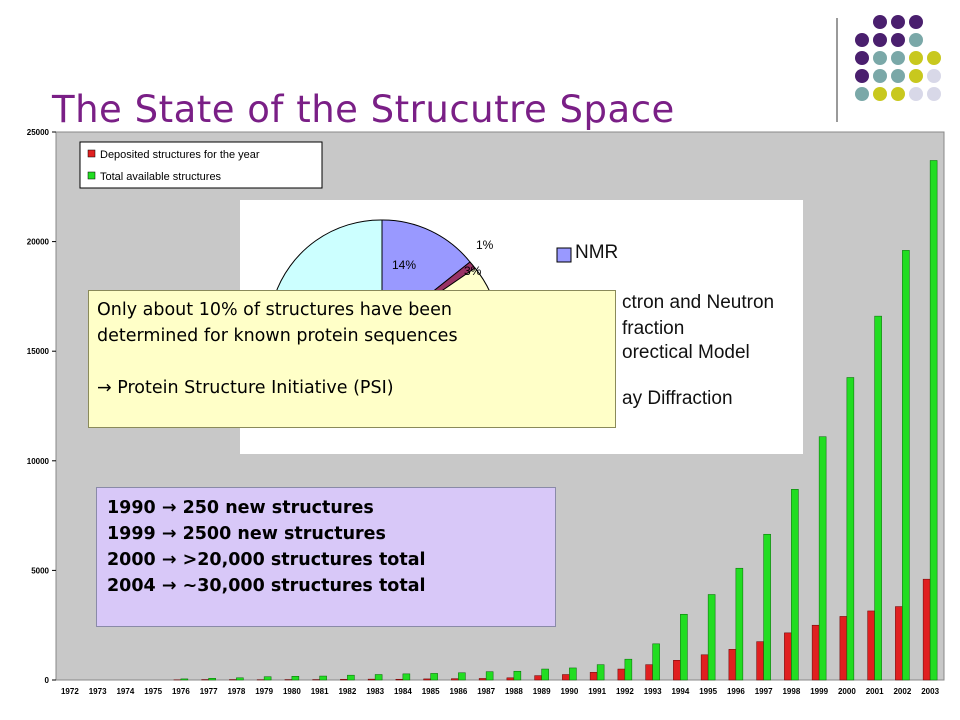 The height and width of the screenshot is (720, 960). I want to click on x-tick-label: 1994, so click(680, 691).